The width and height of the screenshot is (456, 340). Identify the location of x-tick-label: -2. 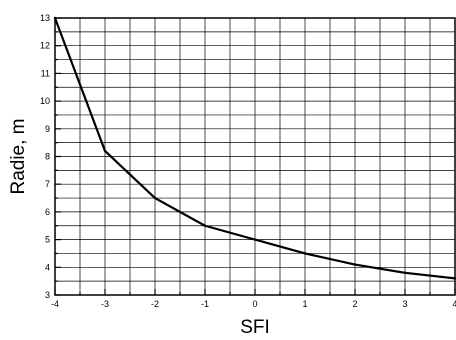
(155, 304).